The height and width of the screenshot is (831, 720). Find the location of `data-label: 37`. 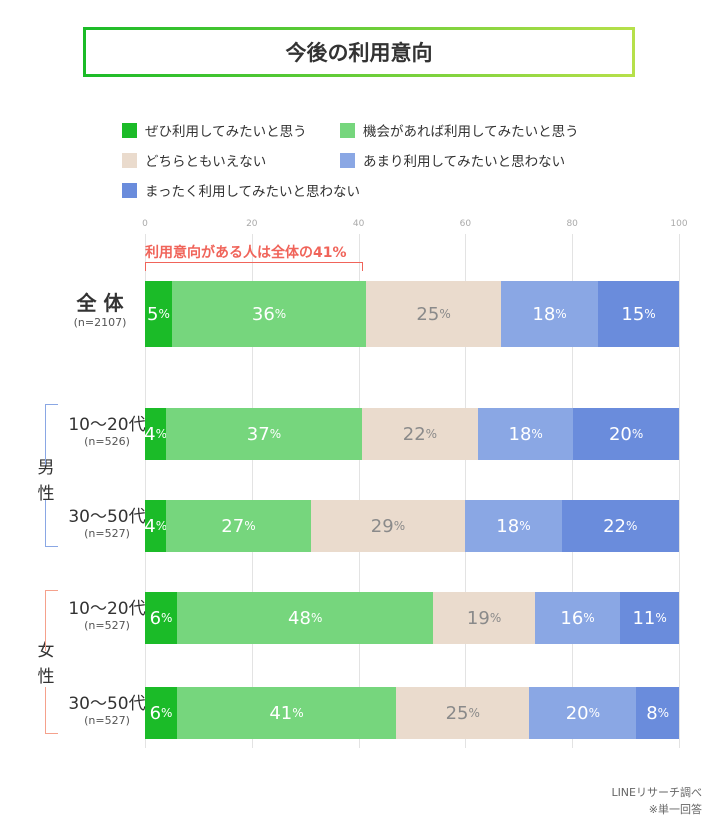

data-label: 37 is located at coordinates (258, 434).